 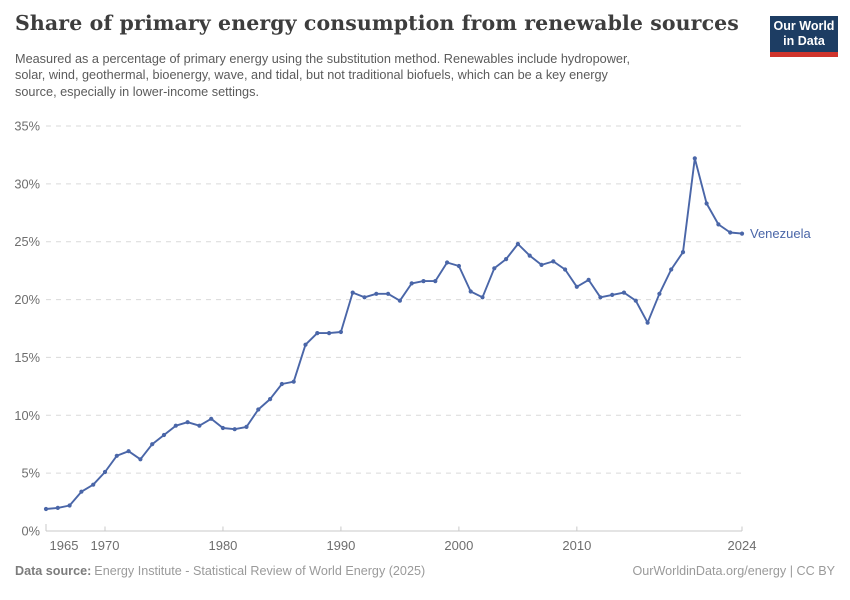 What do you see at coordinates (733, 571) in the screenshot?
I see `owid-footer-link: OurWorldinData.org/energy | CC BY` at bounding box center [733, 571].